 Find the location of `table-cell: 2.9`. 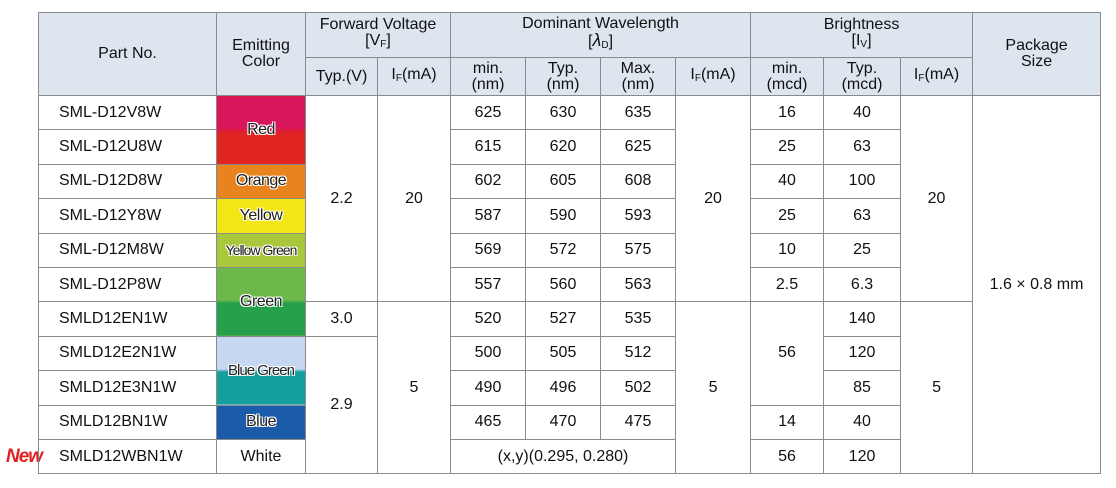

table-cell: 2.9 is located at coordinates (341, 405).